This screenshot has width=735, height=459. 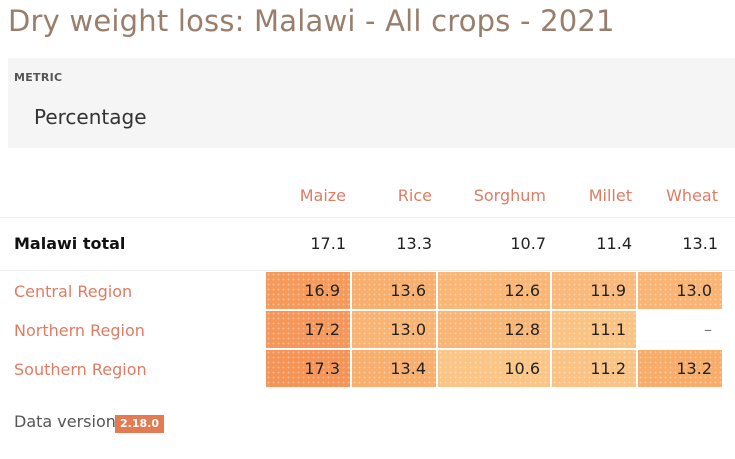 What do you see at coordinates (79, 330) in the screenshot?
I see `row-label-northern-region: Northern Region` at bounding box center [79, 330].